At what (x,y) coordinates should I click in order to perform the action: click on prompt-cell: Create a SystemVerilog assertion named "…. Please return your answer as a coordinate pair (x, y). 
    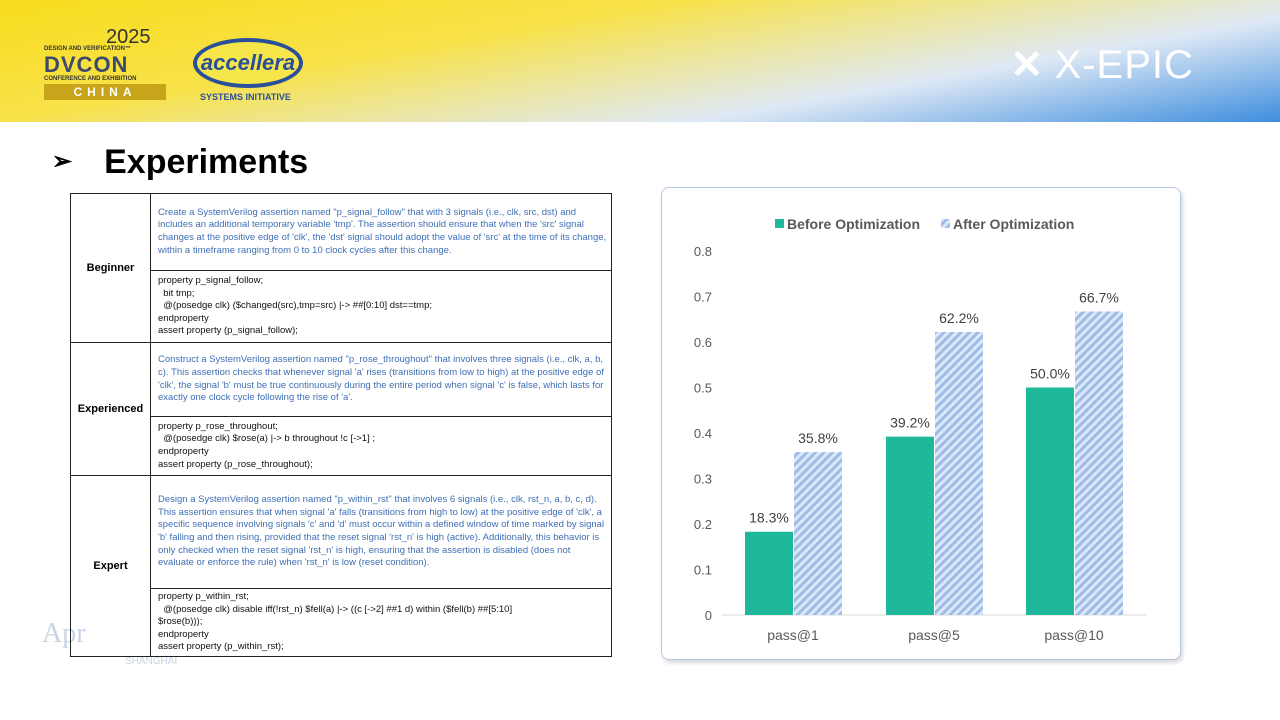
    Looking at the image, I should click on (381, 232).